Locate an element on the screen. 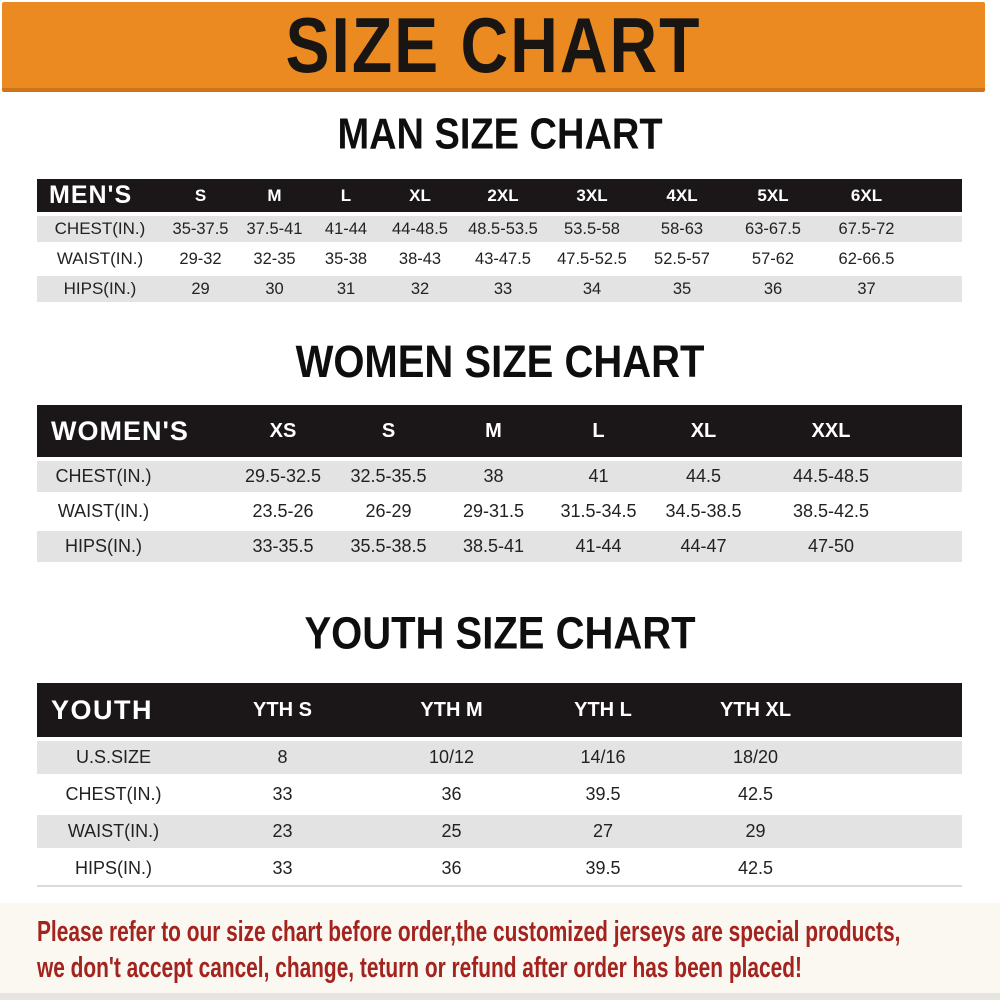  size-value: 37 is located at coordinates (866, 289).